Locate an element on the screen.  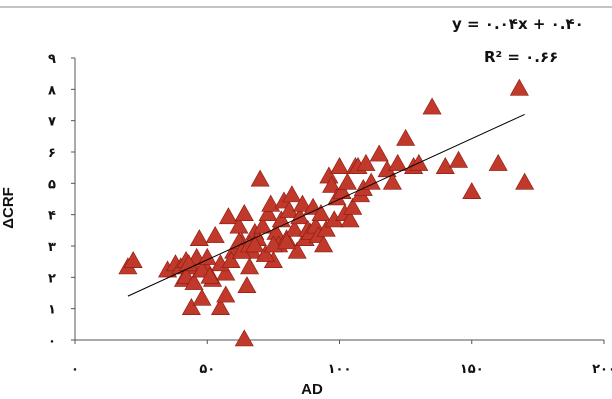
r-squared-prefix: R² = is located at coordinates (504, 57).